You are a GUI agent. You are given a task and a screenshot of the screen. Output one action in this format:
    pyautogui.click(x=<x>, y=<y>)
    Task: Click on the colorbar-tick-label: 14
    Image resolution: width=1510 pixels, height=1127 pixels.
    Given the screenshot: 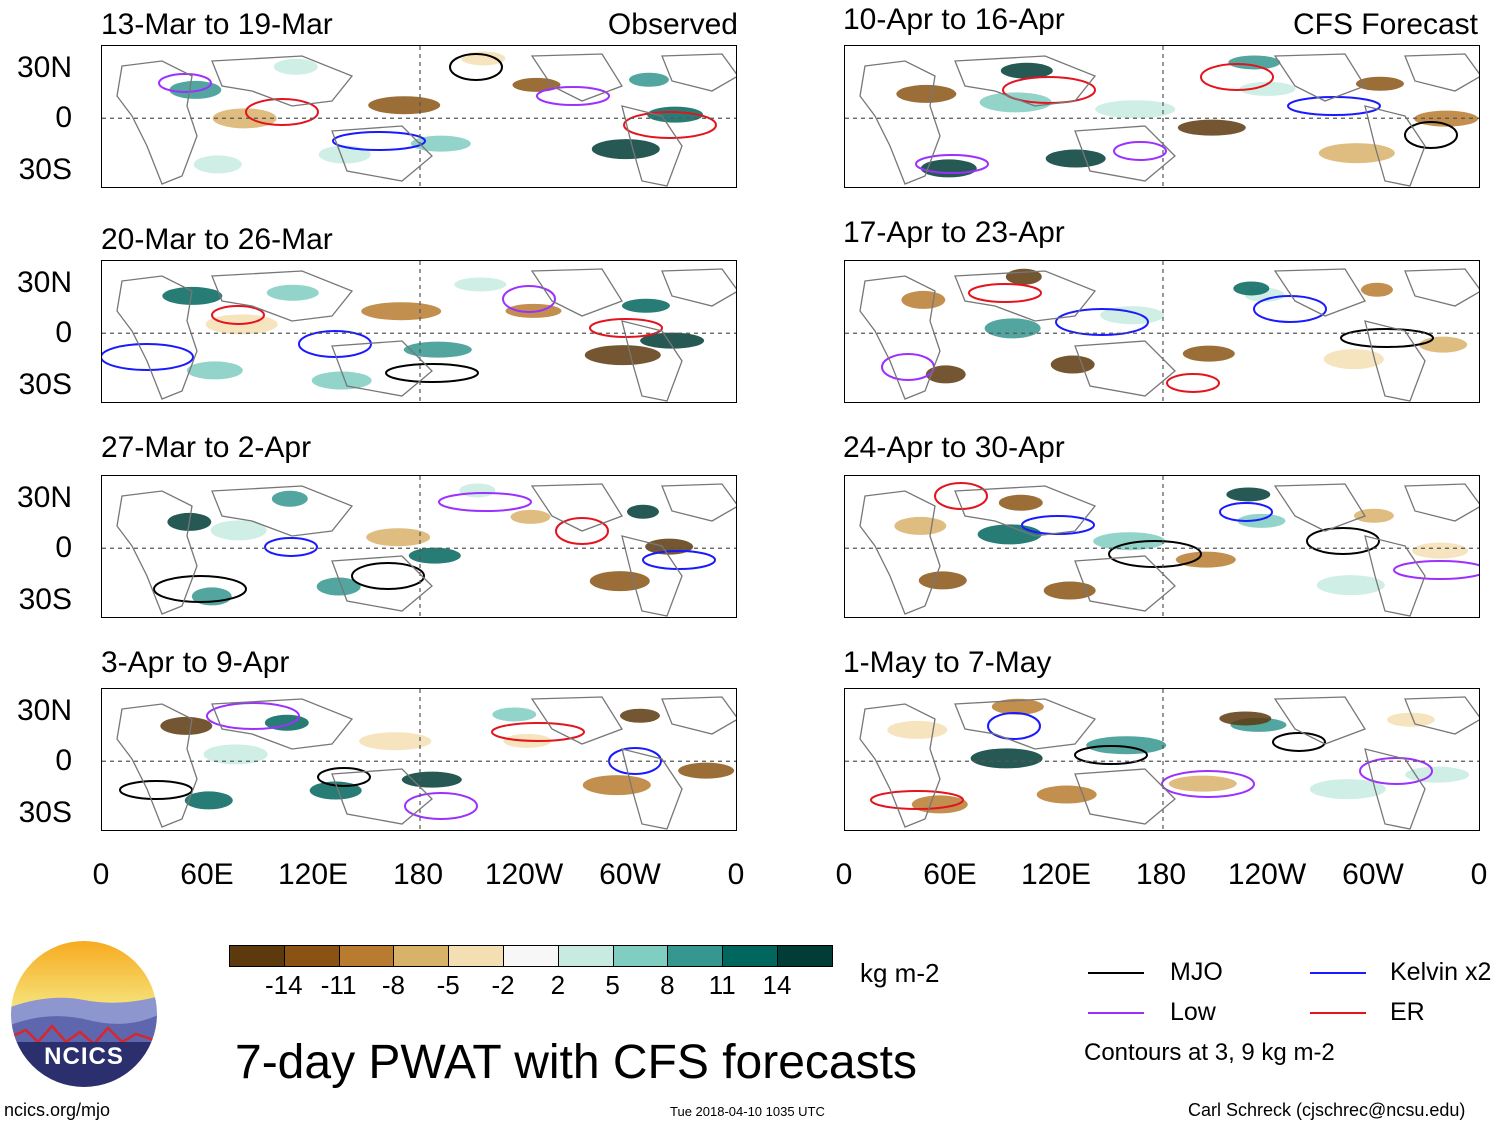 What is the action you would take?
    pyautogui.click(x=777, y=985)
    